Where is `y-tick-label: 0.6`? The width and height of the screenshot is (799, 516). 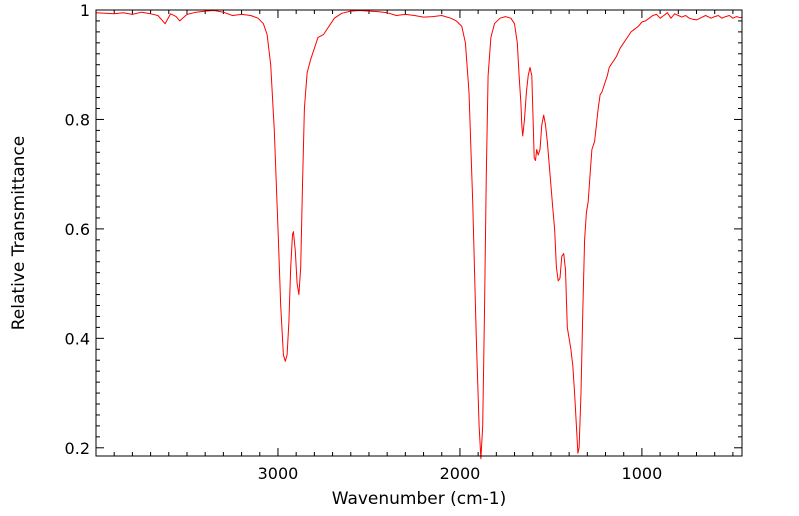 y-tick-label: 0.6 is located at coordinates (77, 229).